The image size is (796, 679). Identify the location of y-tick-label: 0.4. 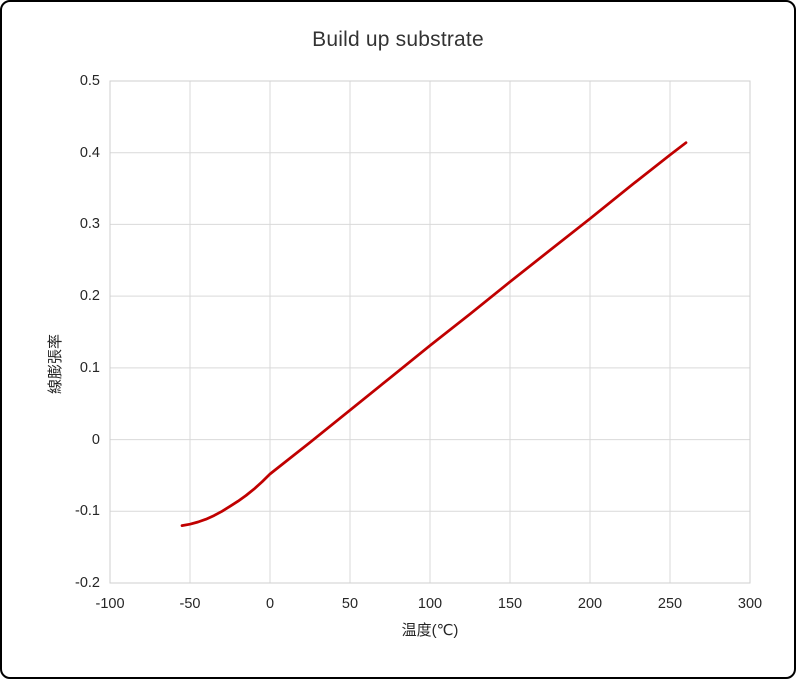
(89, 152).